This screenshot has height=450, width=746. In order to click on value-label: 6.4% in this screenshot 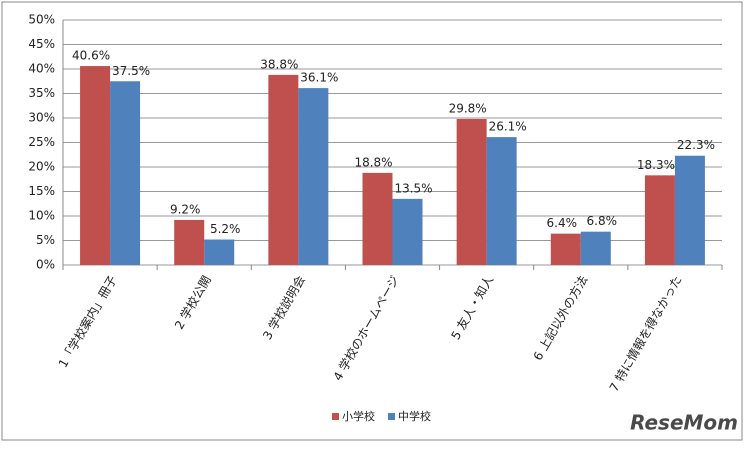, I will do `click(562, 223)`.